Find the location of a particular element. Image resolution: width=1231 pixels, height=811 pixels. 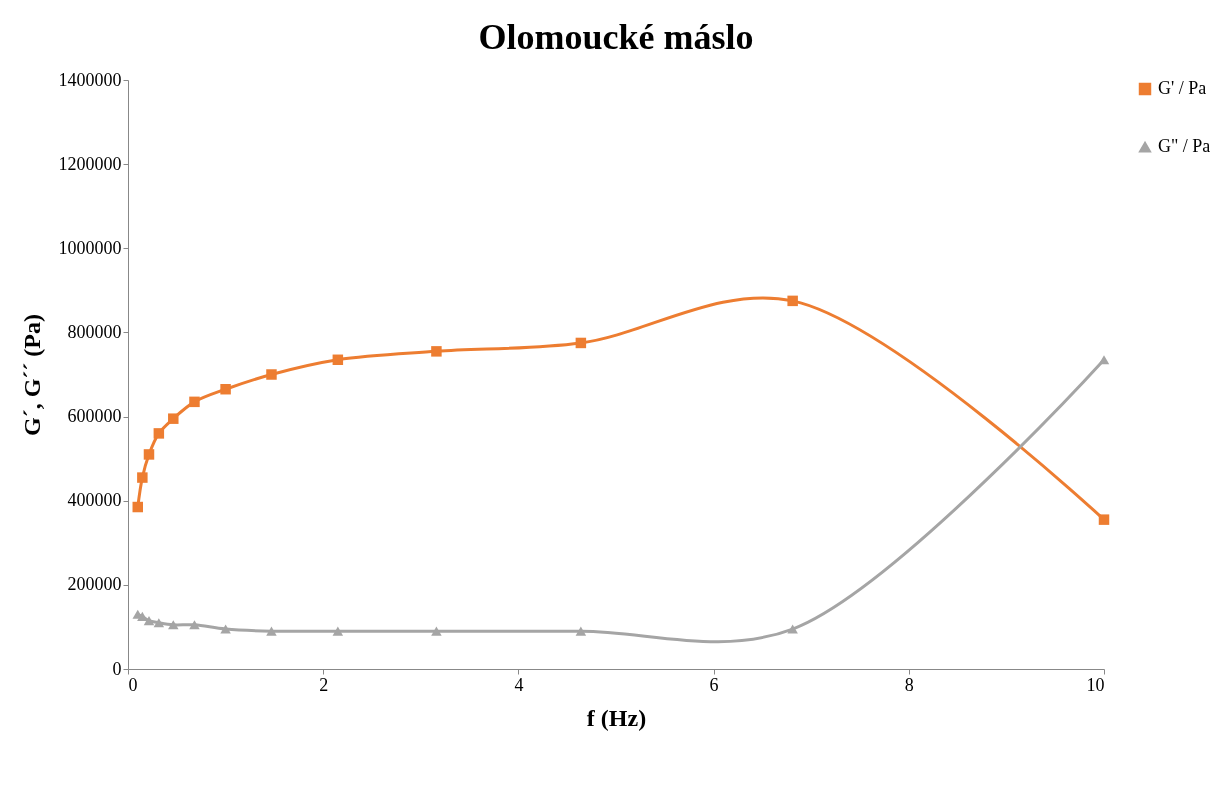

y-tick-label: 1200000 is located at coordinates (90, 163).